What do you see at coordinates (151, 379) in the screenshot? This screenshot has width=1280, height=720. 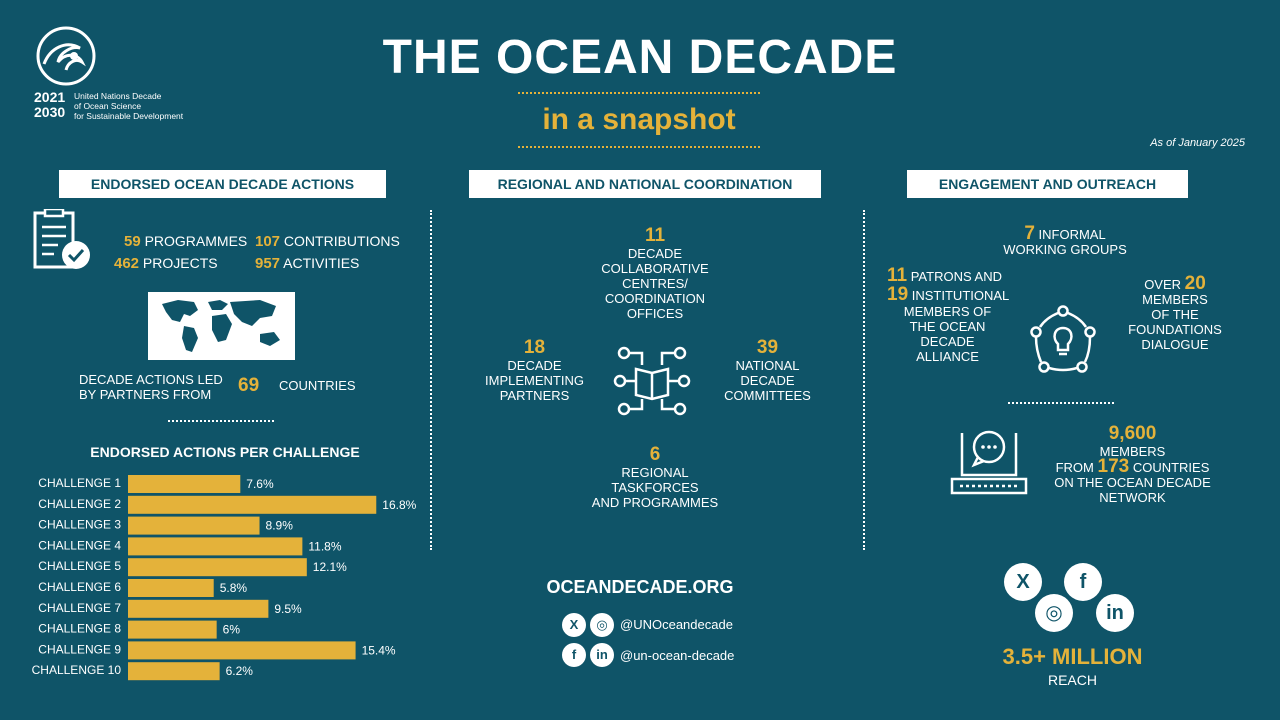 I see `countries-text-line1: DECADE ACTIONS LED` at bounding box center [151, 379].